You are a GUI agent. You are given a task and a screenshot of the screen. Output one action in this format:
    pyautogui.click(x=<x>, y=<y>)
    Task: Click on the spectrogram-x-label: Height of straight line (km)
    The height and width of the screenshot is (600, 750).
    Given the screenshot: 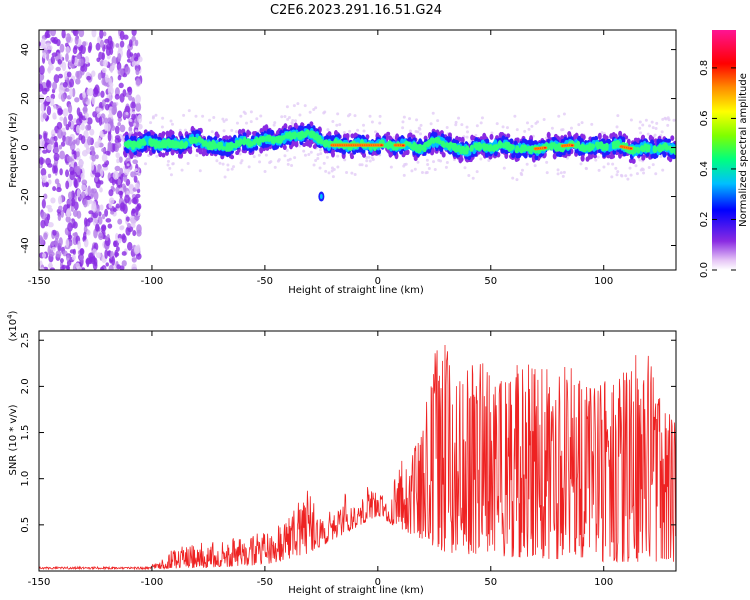 What is the action you would take?
    pyautogui.click(x=356, y=290)
    